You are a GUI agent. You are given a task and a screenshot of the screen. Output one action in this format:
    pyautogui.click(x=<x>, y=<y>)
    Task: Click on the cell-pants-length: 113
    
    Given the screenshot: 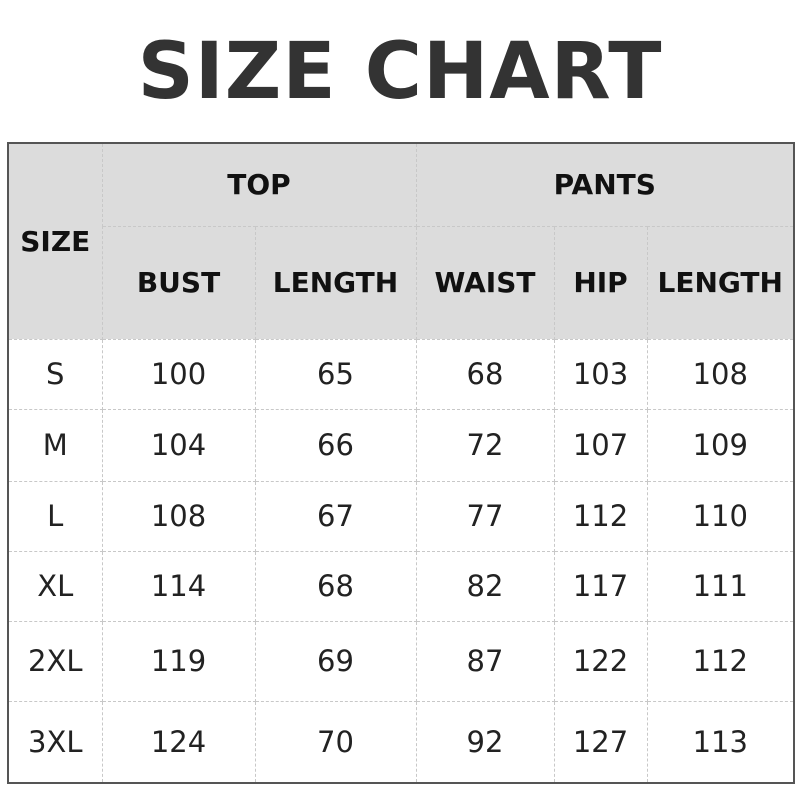 What is the action you would take?
    pyautogui.click(x=720, y=742)
    